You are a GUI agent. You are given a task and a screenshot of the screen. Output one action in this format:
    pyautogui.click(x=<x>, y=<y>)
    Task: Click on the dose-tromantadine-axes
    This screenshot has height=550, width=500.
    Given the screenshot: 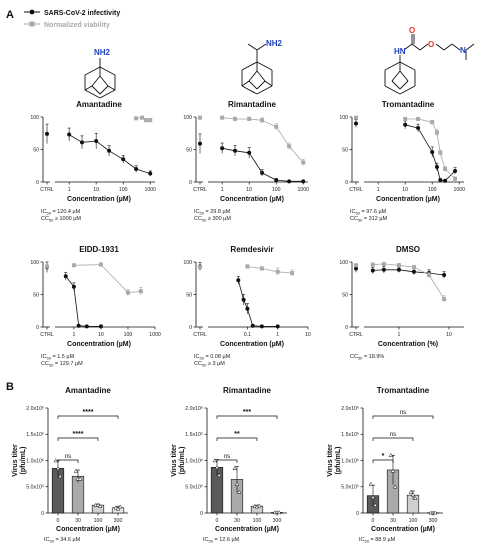 What is the action you would take?
    pyautogui.click(x=407, y=150)
    